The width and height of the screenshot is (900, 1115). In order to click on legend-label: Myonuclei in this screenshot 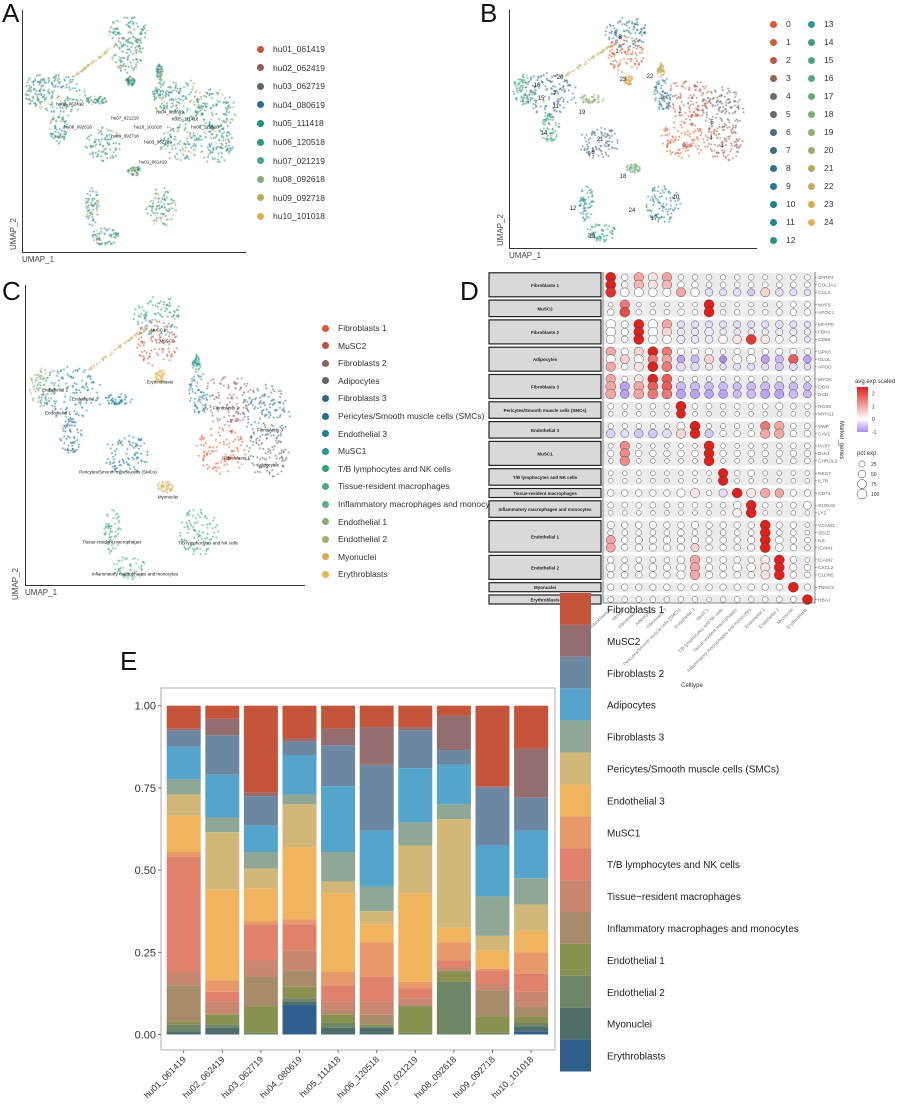, I will do `click(629, 1025)`.